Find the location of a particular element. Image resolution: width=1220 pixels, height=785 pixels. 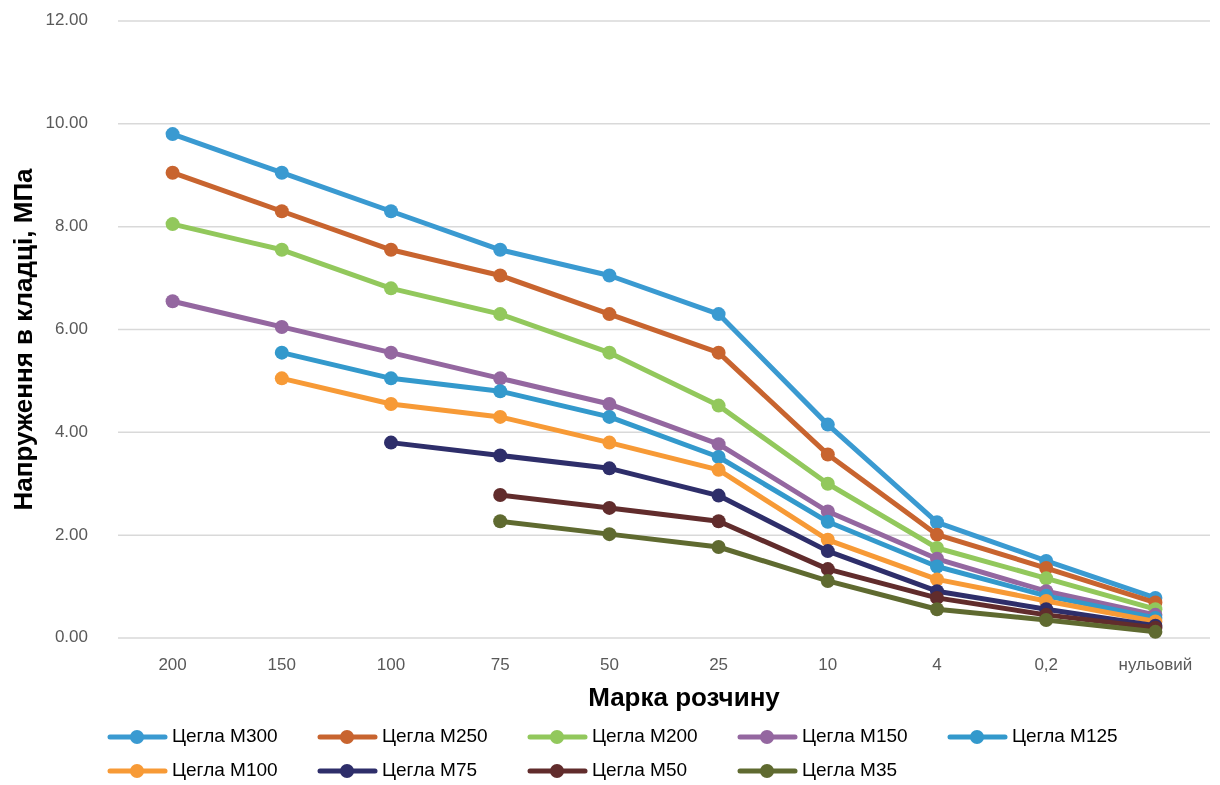

legend-label: Цегла М50 is located at coordinates (640, 770).